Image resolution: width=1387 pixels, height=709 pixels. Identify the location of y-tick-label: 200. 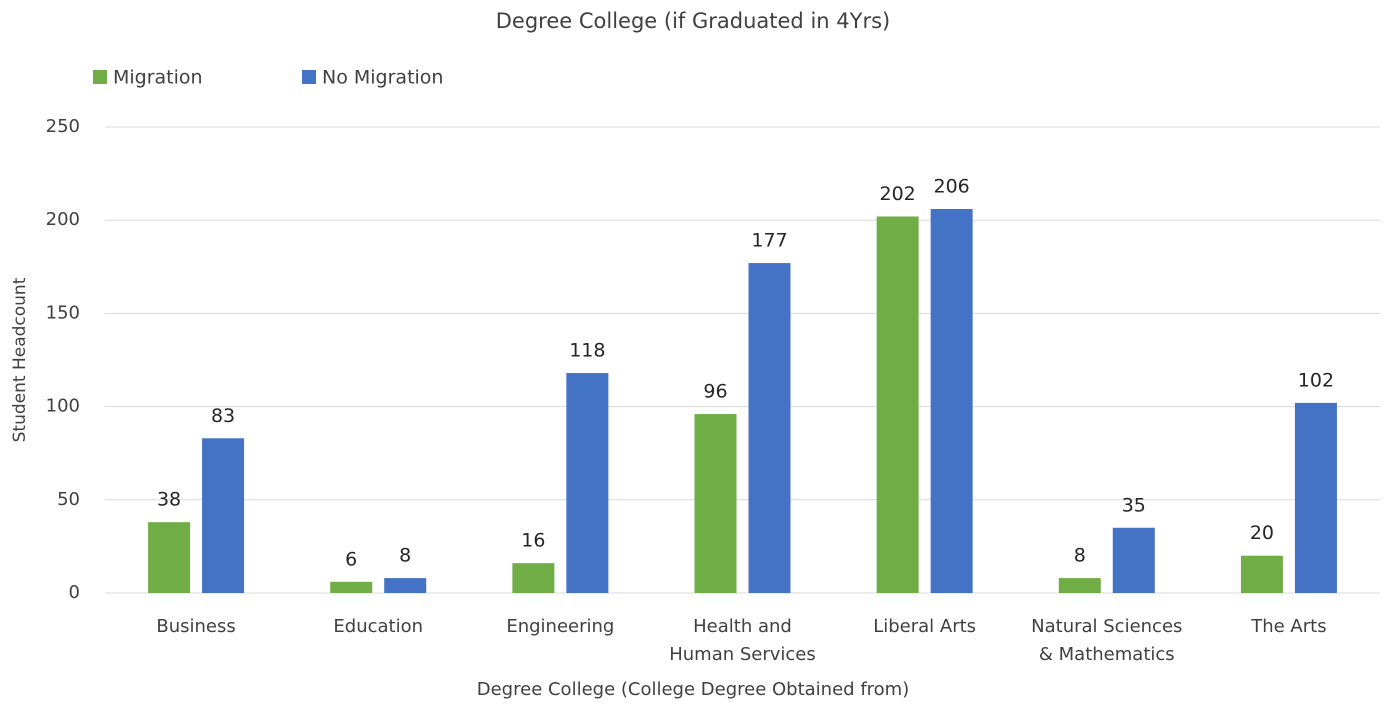
(63, 219).